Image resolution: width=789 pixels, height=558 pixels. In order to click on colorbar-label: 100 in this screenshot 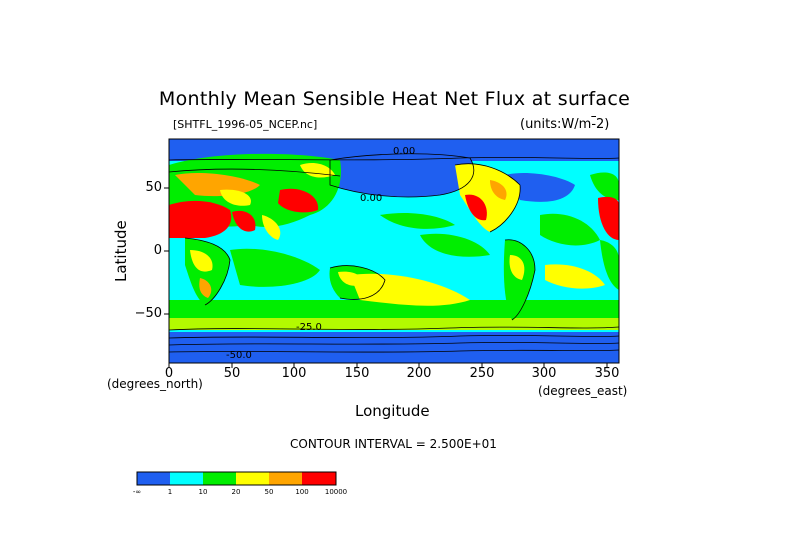, I will do `click(302, 492)`.